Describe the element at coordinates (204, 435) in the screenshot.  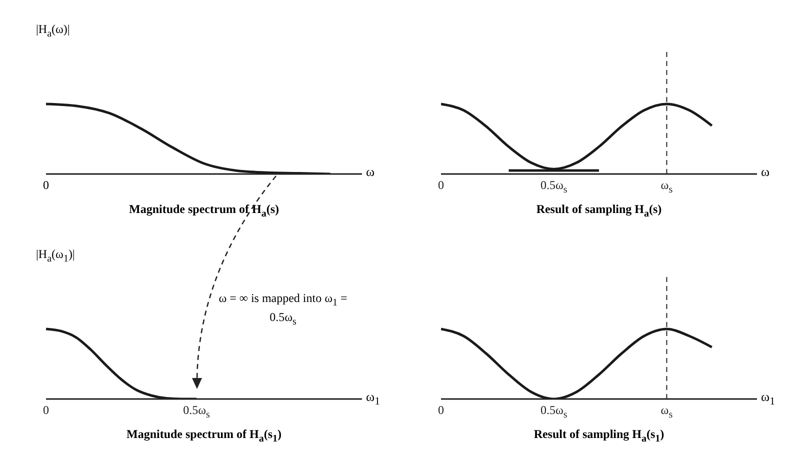
I see `text: Magnitude spectrum of H$_{a}$(s$_{1}$)` at that location.